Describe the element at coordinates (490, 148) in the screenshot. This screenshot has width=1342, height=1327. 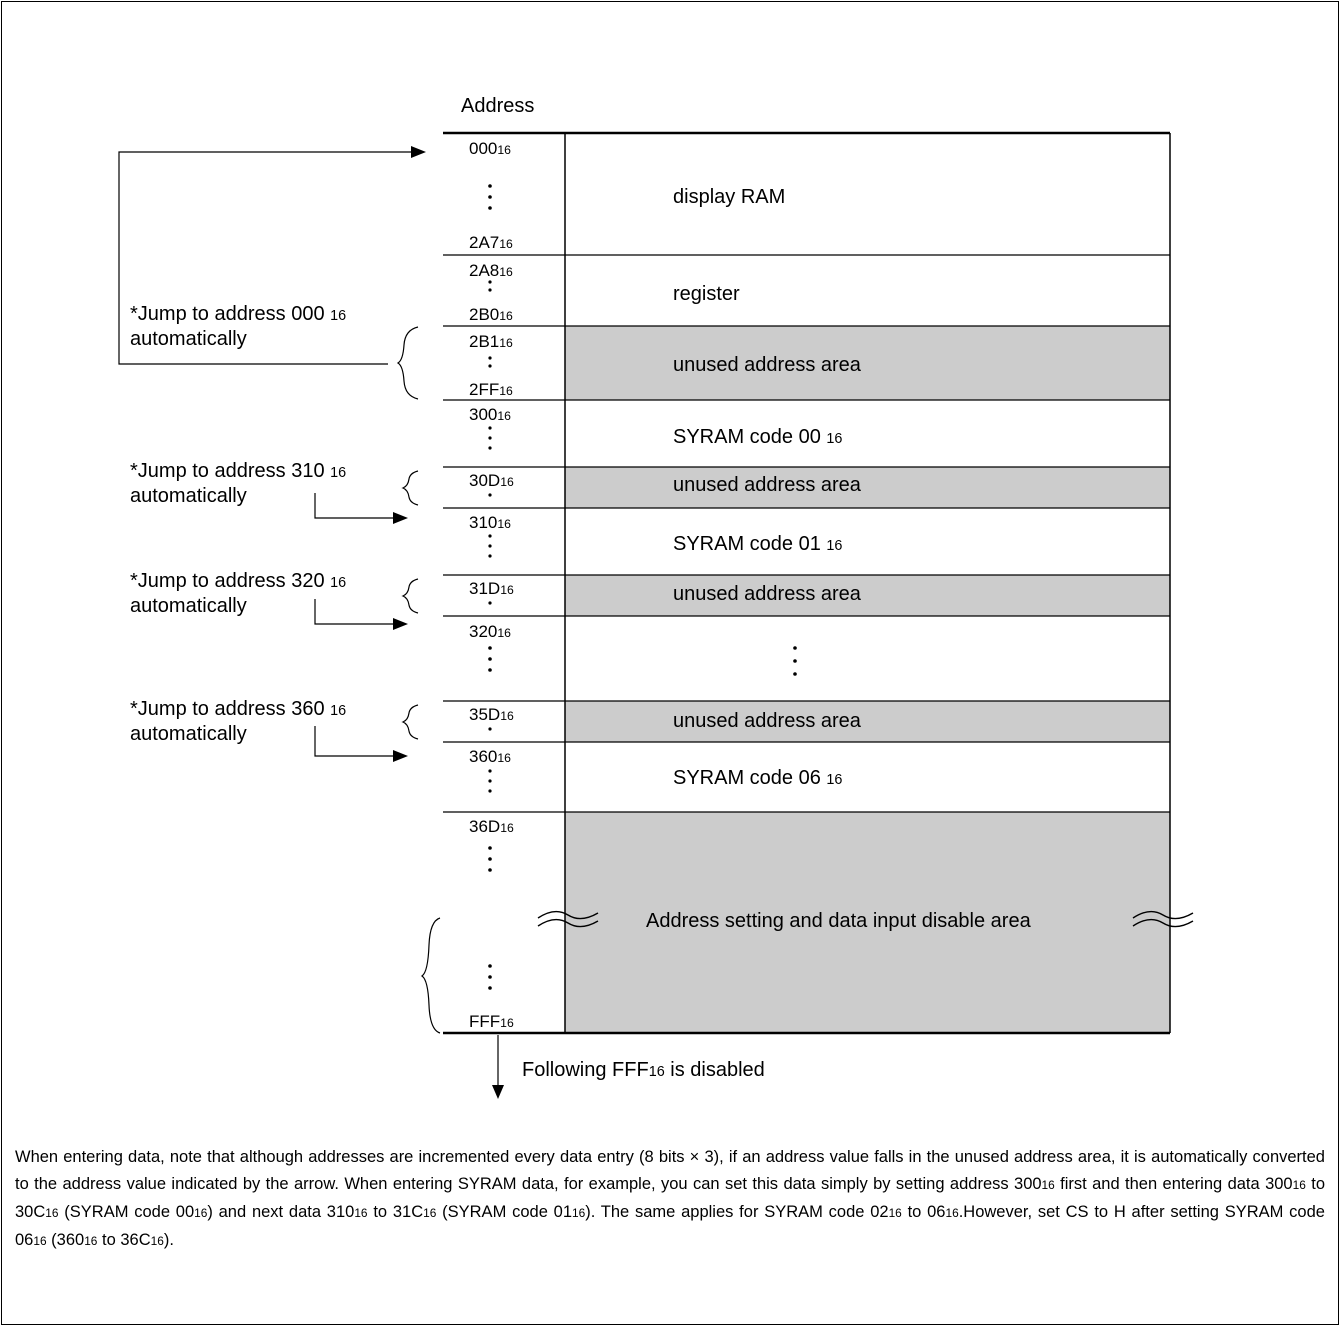
I see `address-label: 00016` at that location.